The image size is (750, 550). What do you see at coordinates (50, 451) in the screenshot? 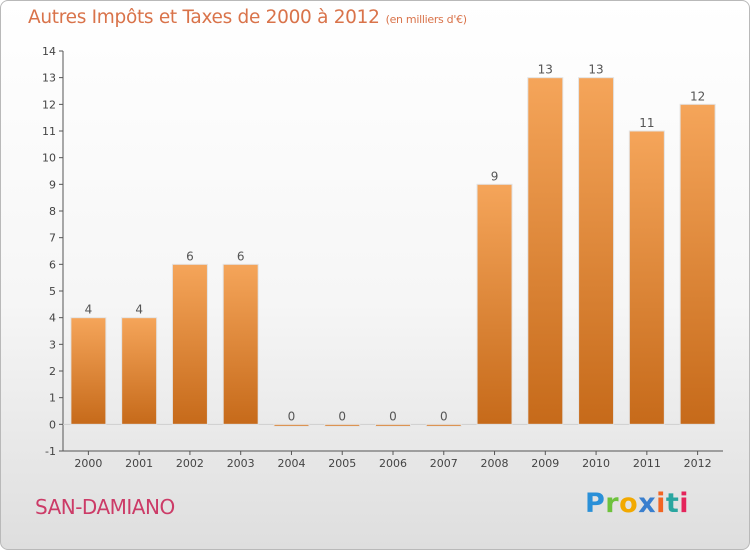
I see `y-tick-label: -1` at bounding box center [50, 451].